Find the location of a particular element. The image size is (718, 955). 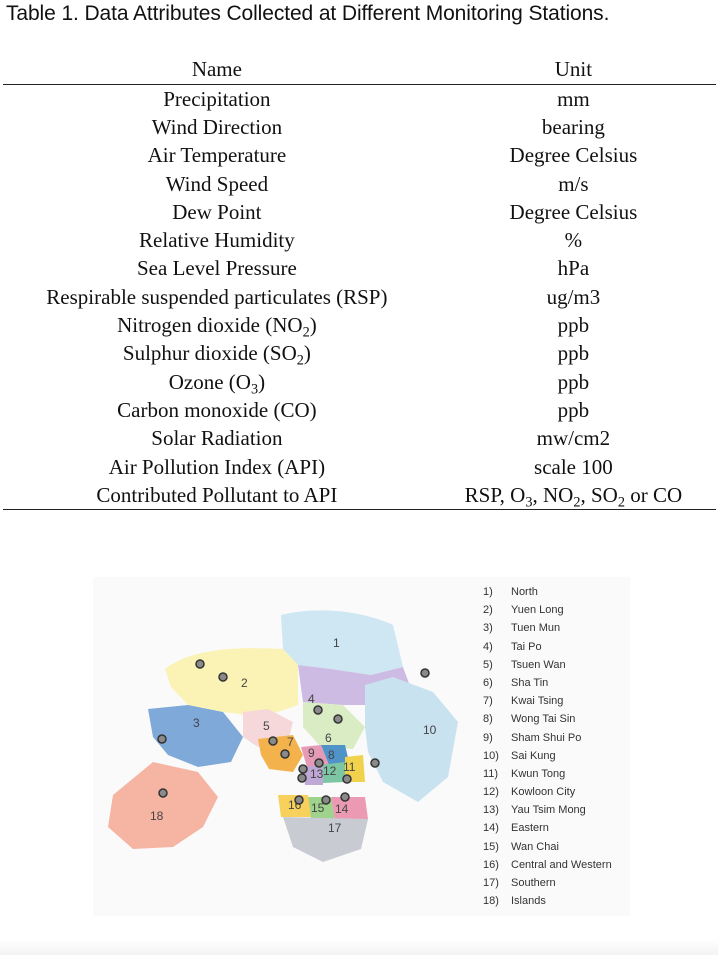

legend-district-name: Wong Tai Sin is located at coordinates (543, 719).